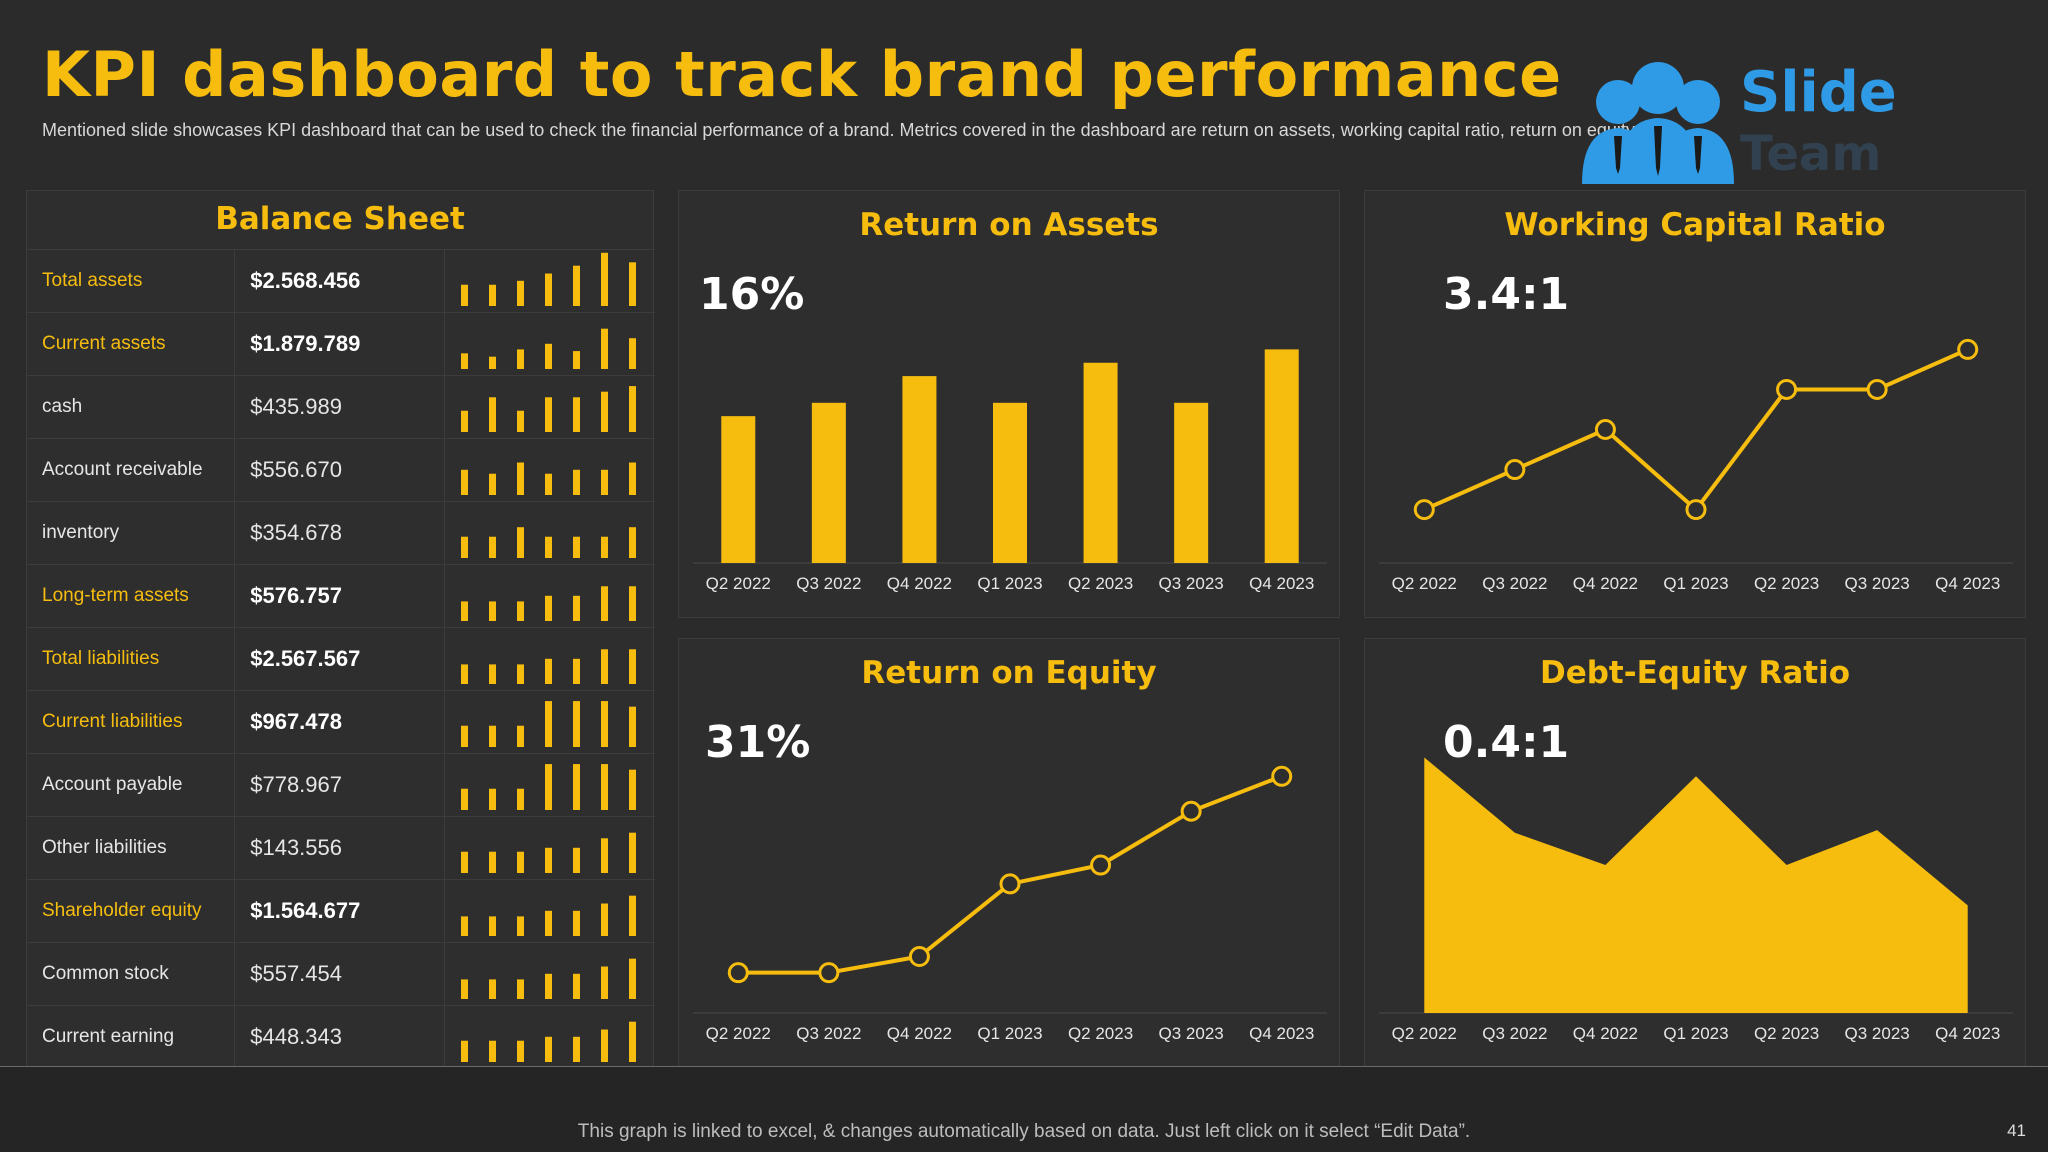 This screenshot has width=2048, height=1152. I want to click on return-on-equity-title: Return on Equity, so click(1009, 673).